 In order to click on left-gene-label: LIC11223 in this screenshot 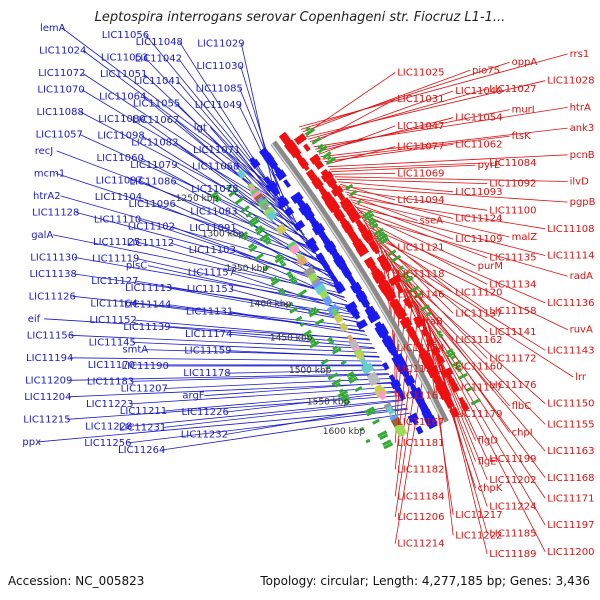, I will do `click(109, 404)`.